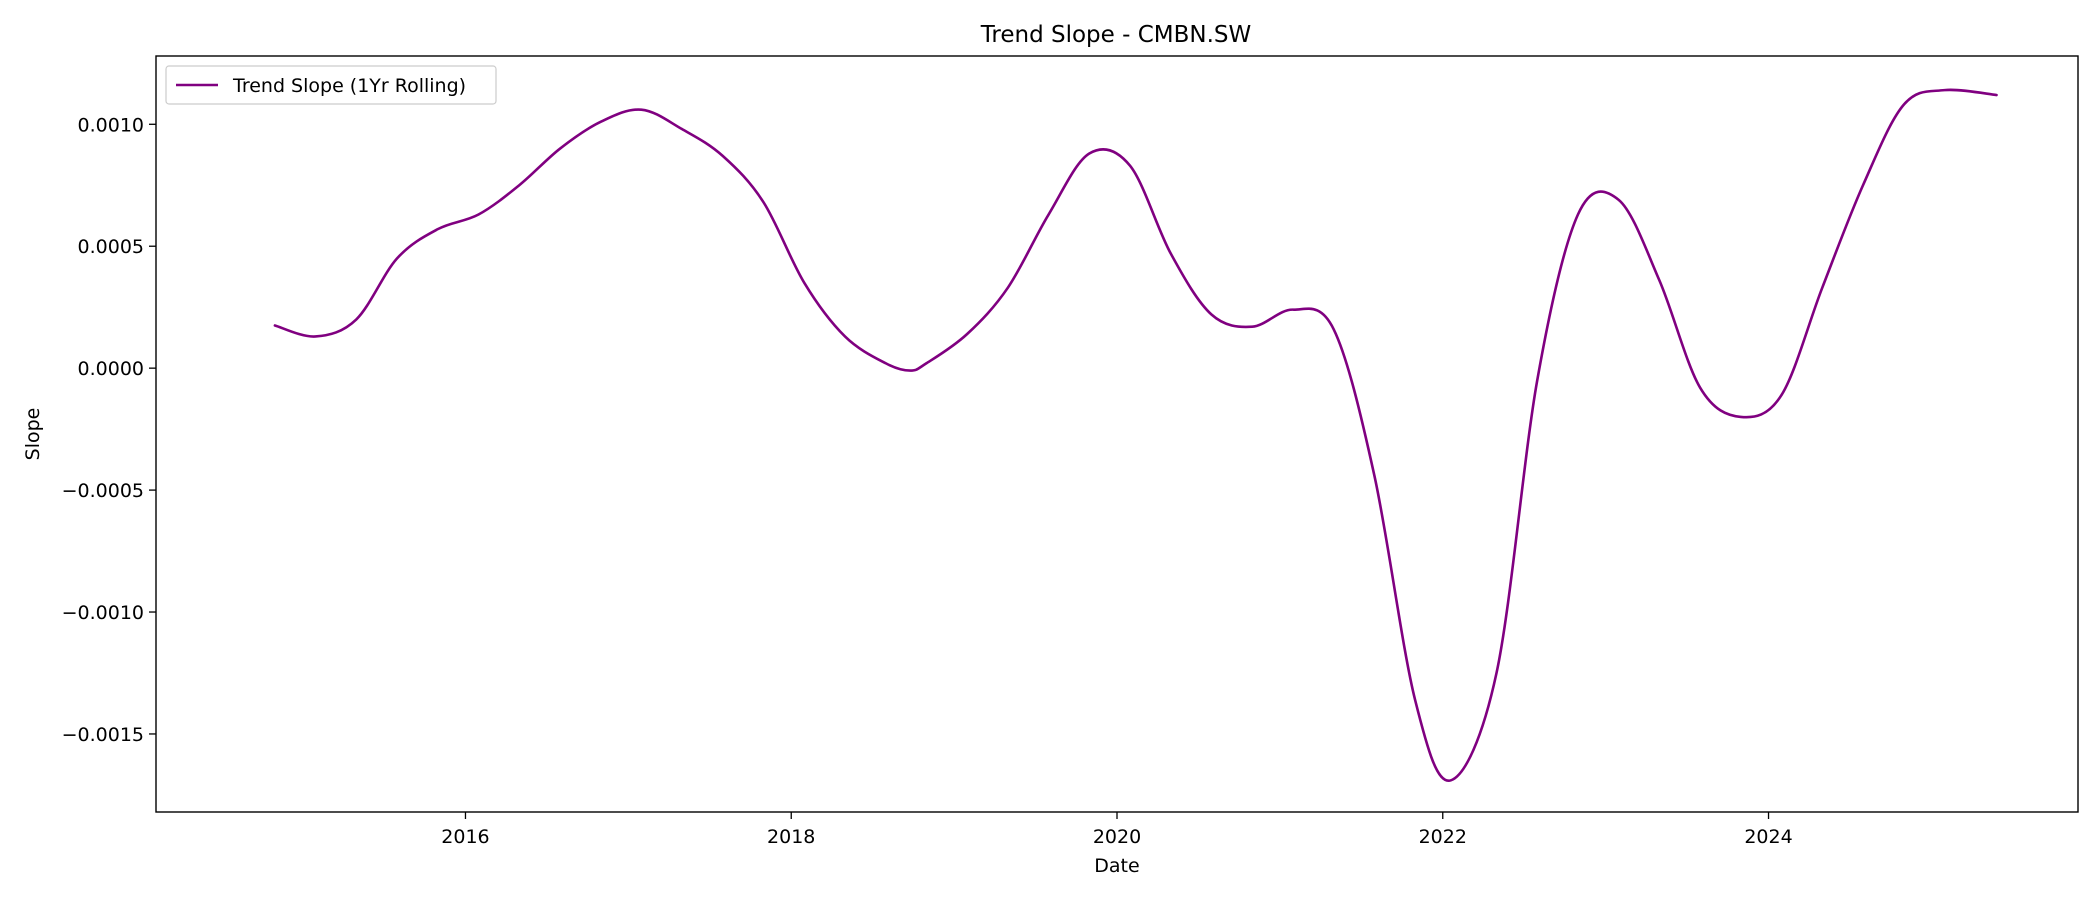 Image resolution: width=2100 pixels, height=904 pixels. What do you see at coordinates (109, 430) in the screenshot?
I see `y-axis-ticks: 0.0010 0.0005 0.0000 −0.0005 −0.0010 −0.0015` at bounding box center [109, 430].